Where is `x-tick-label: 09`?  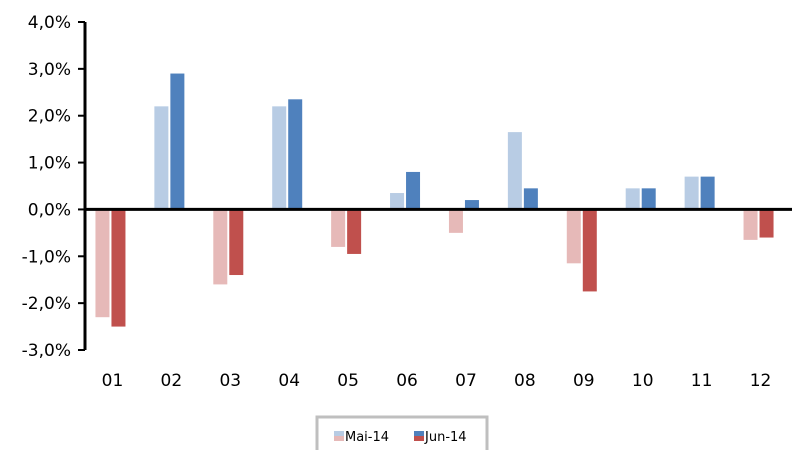 x-tick-label: 09 is located at coordinates (584, 381).